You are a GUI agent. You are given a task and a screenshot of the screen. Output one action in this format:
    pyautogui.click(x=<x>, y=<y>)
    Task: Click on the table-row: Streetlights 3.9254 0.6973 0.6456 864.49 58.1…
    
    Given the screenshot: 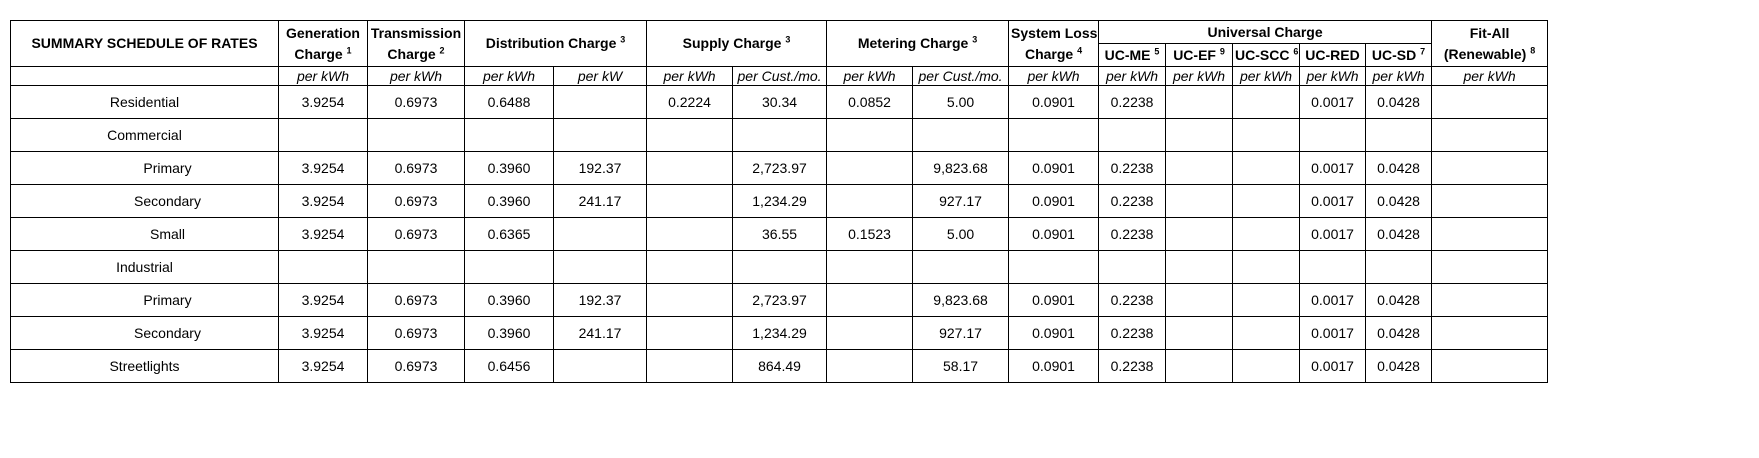 What is the action you would take?
    pyautogui.click(x=779, y=366)
    